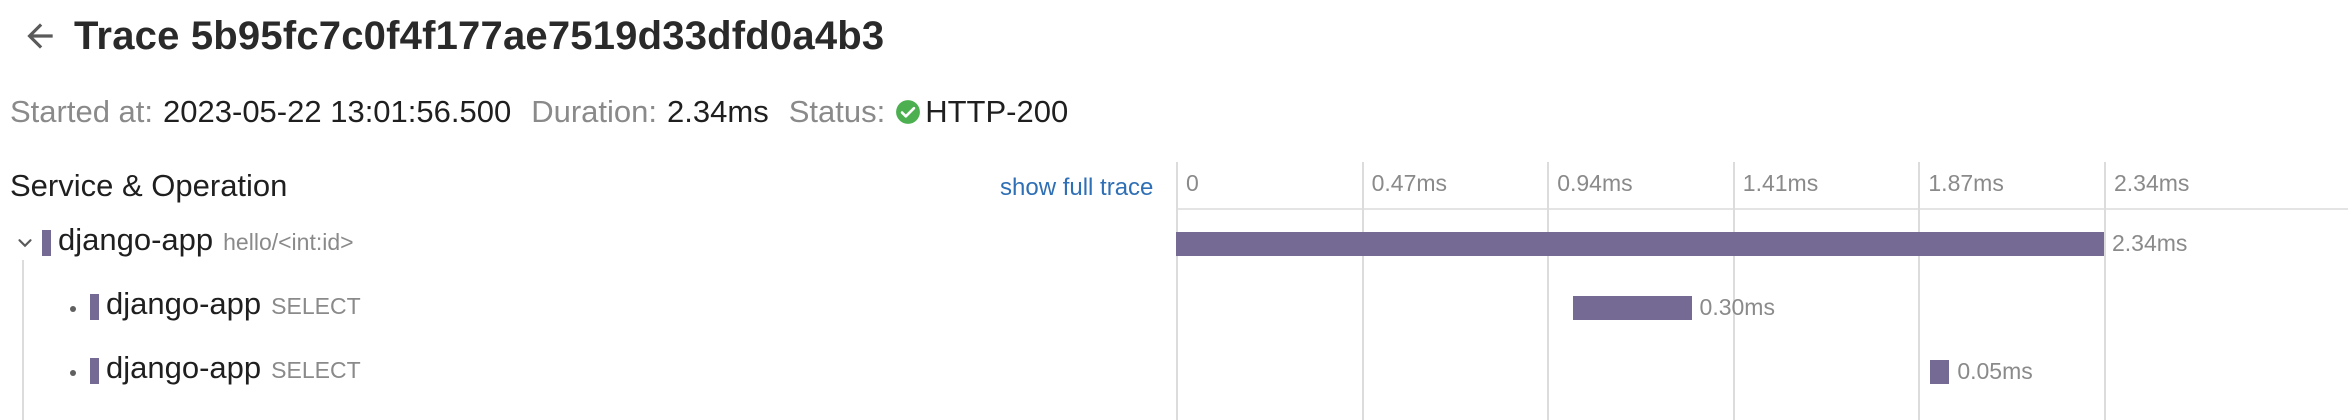 The image size is (2348, 420). I want to click on arrow-left-icon, so click(40, 36).